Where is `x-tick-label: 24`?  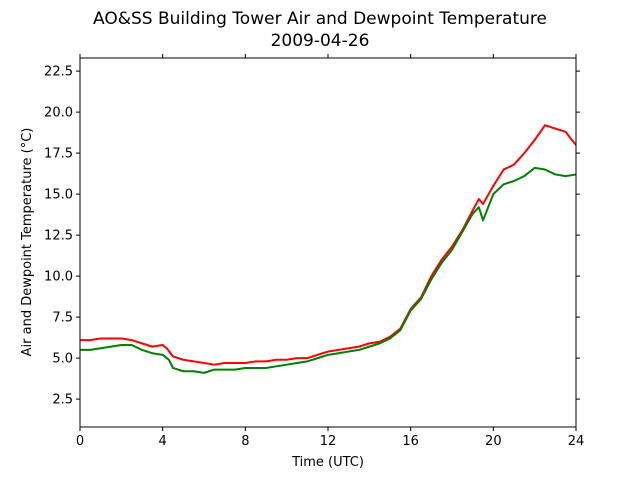
x-tick-label: 24 is located at coordinates (576, 441).